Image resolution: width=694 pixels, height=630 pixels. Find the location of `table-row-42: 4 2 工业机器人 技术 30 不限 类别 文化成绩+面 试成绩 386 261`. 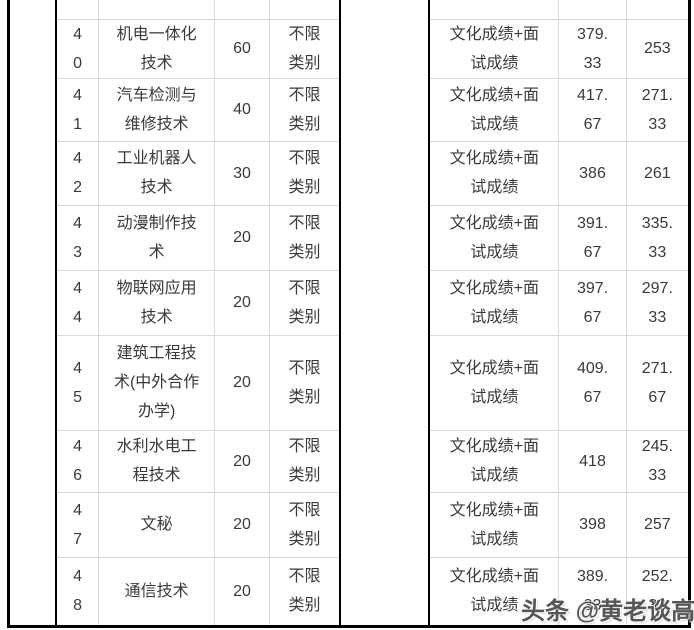

table-row-42: 4 2 工业机器人 技术 30 不限 类别 文化成绩+面 试成绩 386 261 is located at coordinates (349, 172).